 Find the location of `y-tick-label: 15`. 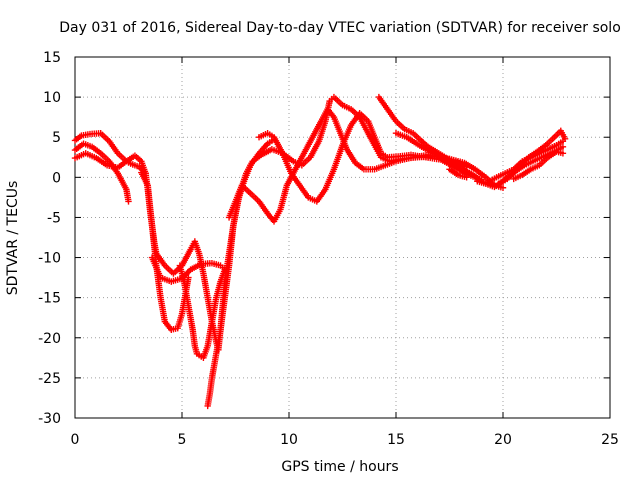

y-tick-label: 15 is located at coordinates (52, 58).